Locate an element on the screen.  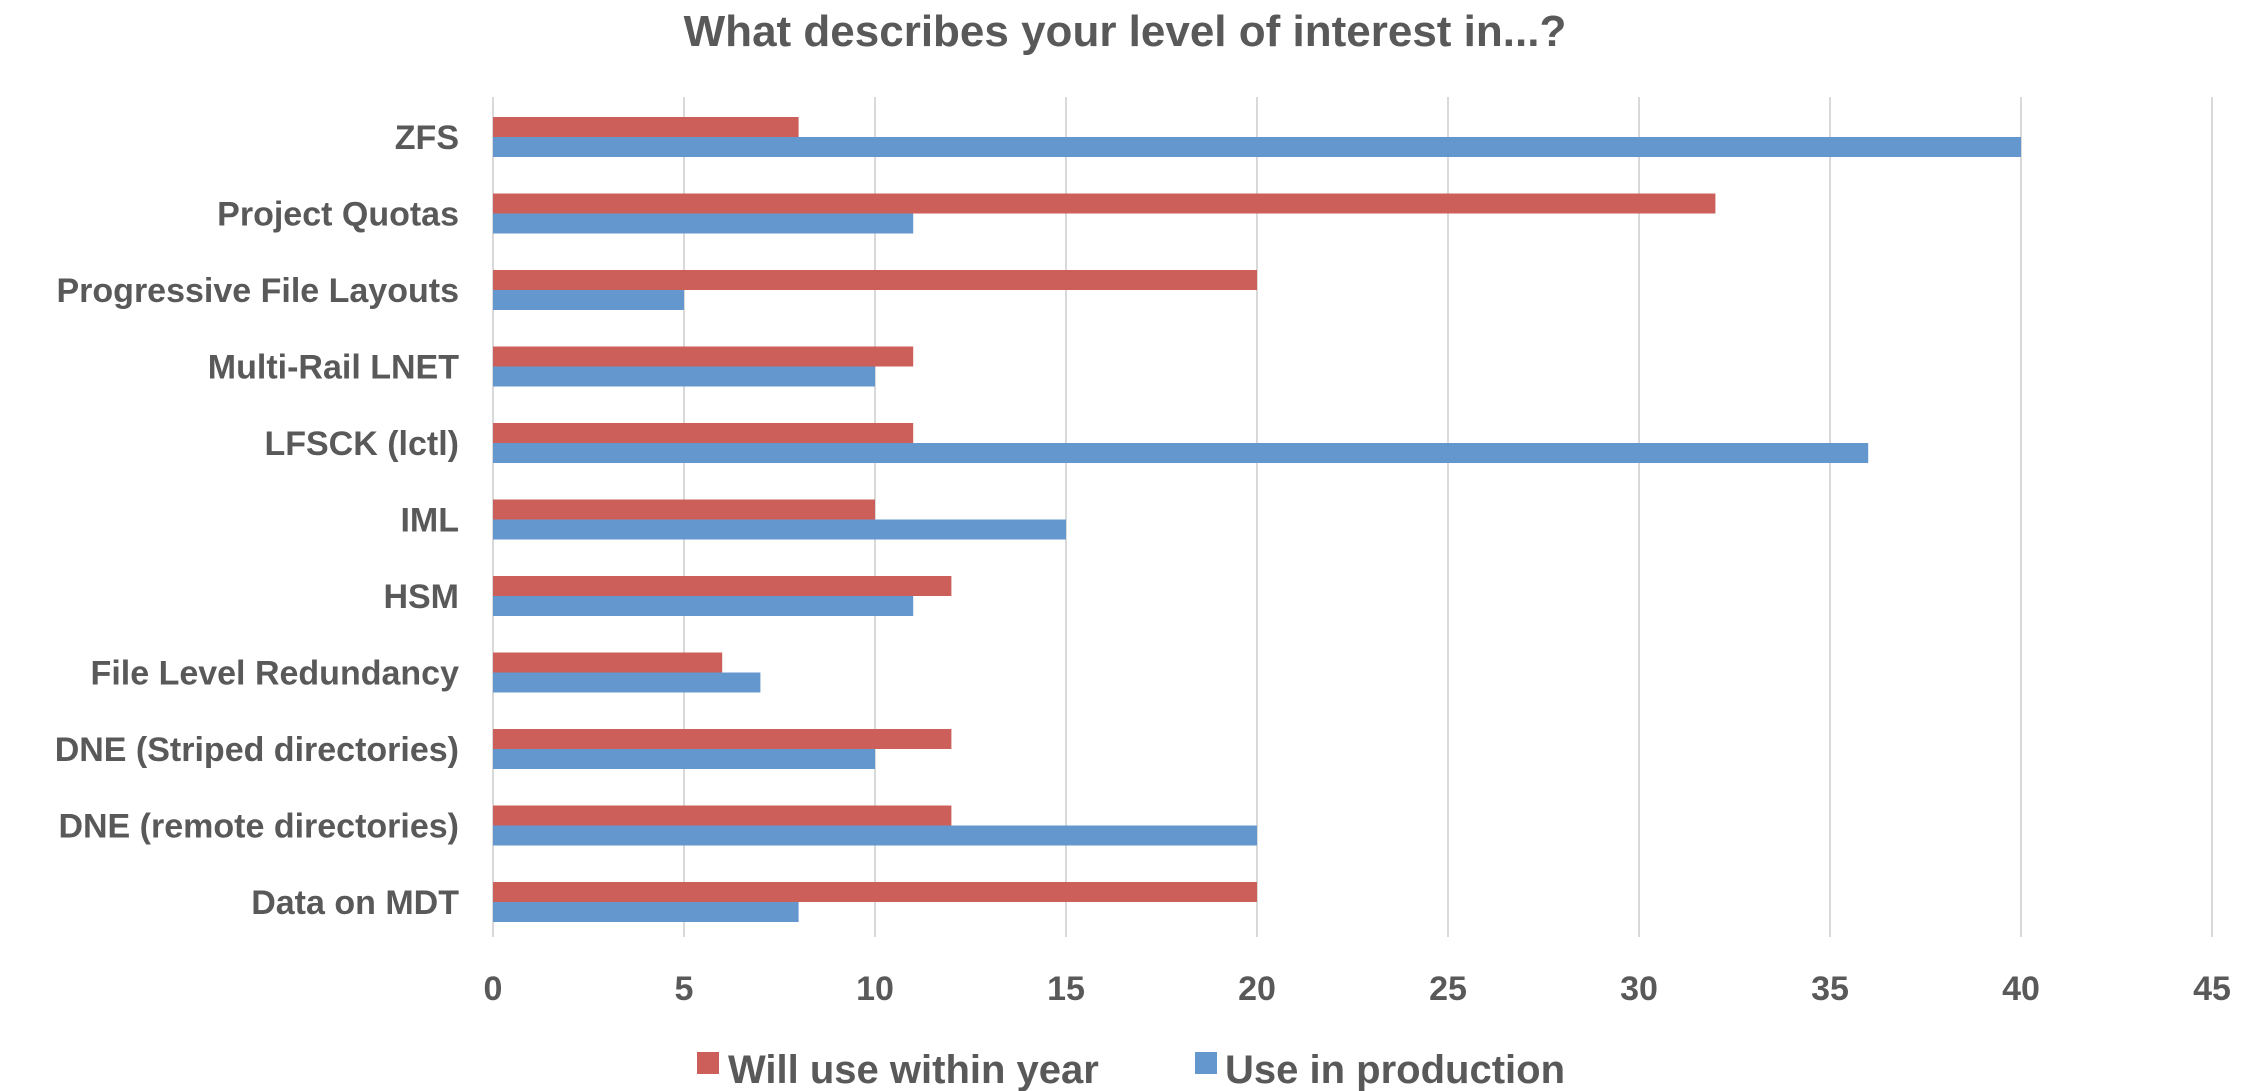
legend: Will use within year Use in production is located at coordinates (1131, 1069).